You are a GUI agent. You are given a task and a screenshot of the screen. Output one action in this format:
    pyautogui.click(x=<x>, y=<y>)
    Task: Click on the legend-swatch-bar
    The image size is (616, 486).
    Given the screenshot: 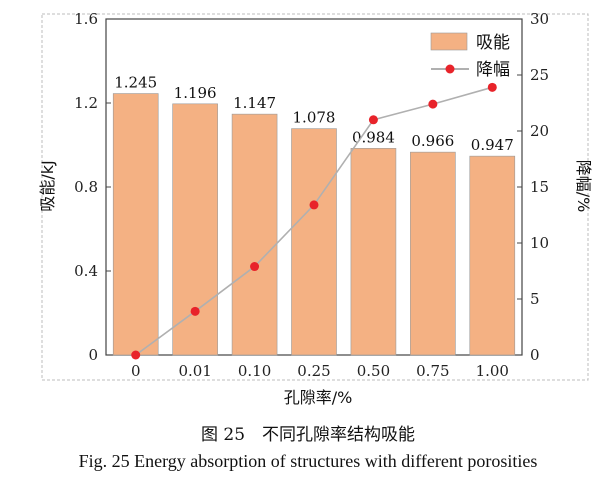 What is the action you would take?
    pyautogui.click(x=449, y=41)
    